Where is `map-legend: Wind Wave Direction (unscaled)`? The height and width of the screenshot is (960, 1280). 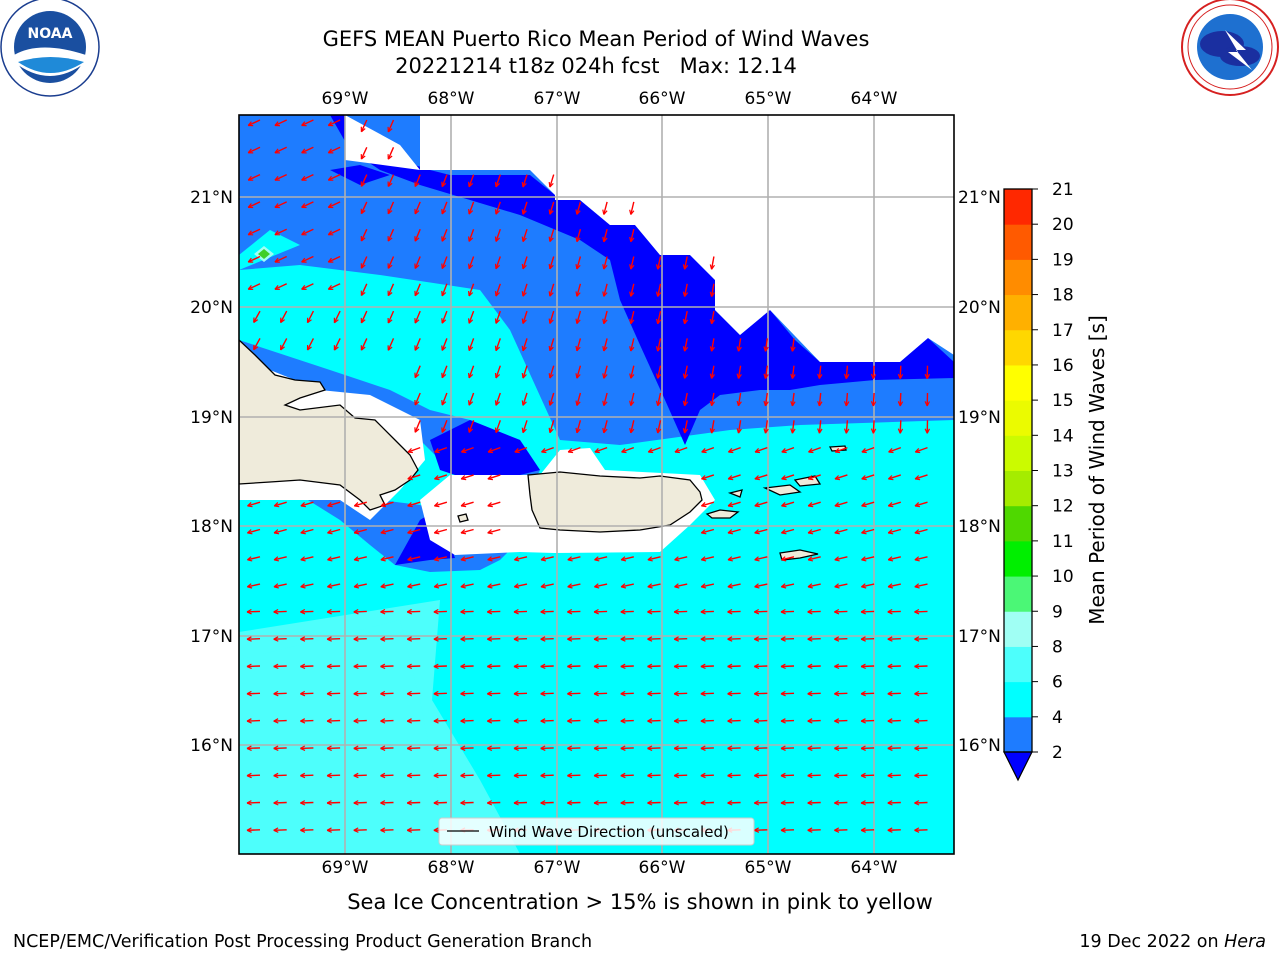 map-legend: Wind Wave Direction (unscaled) is located at coordinates (596, 831).